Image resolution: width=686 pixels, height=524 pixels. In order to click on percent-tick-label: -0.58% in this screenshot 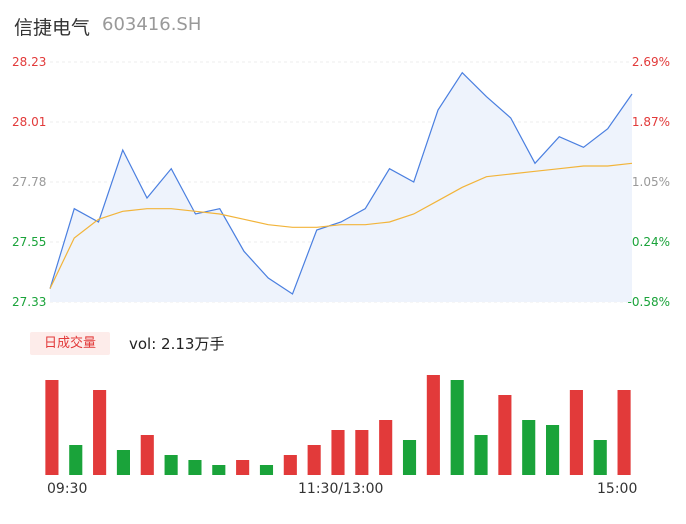, I will do `click(649, 302)`.